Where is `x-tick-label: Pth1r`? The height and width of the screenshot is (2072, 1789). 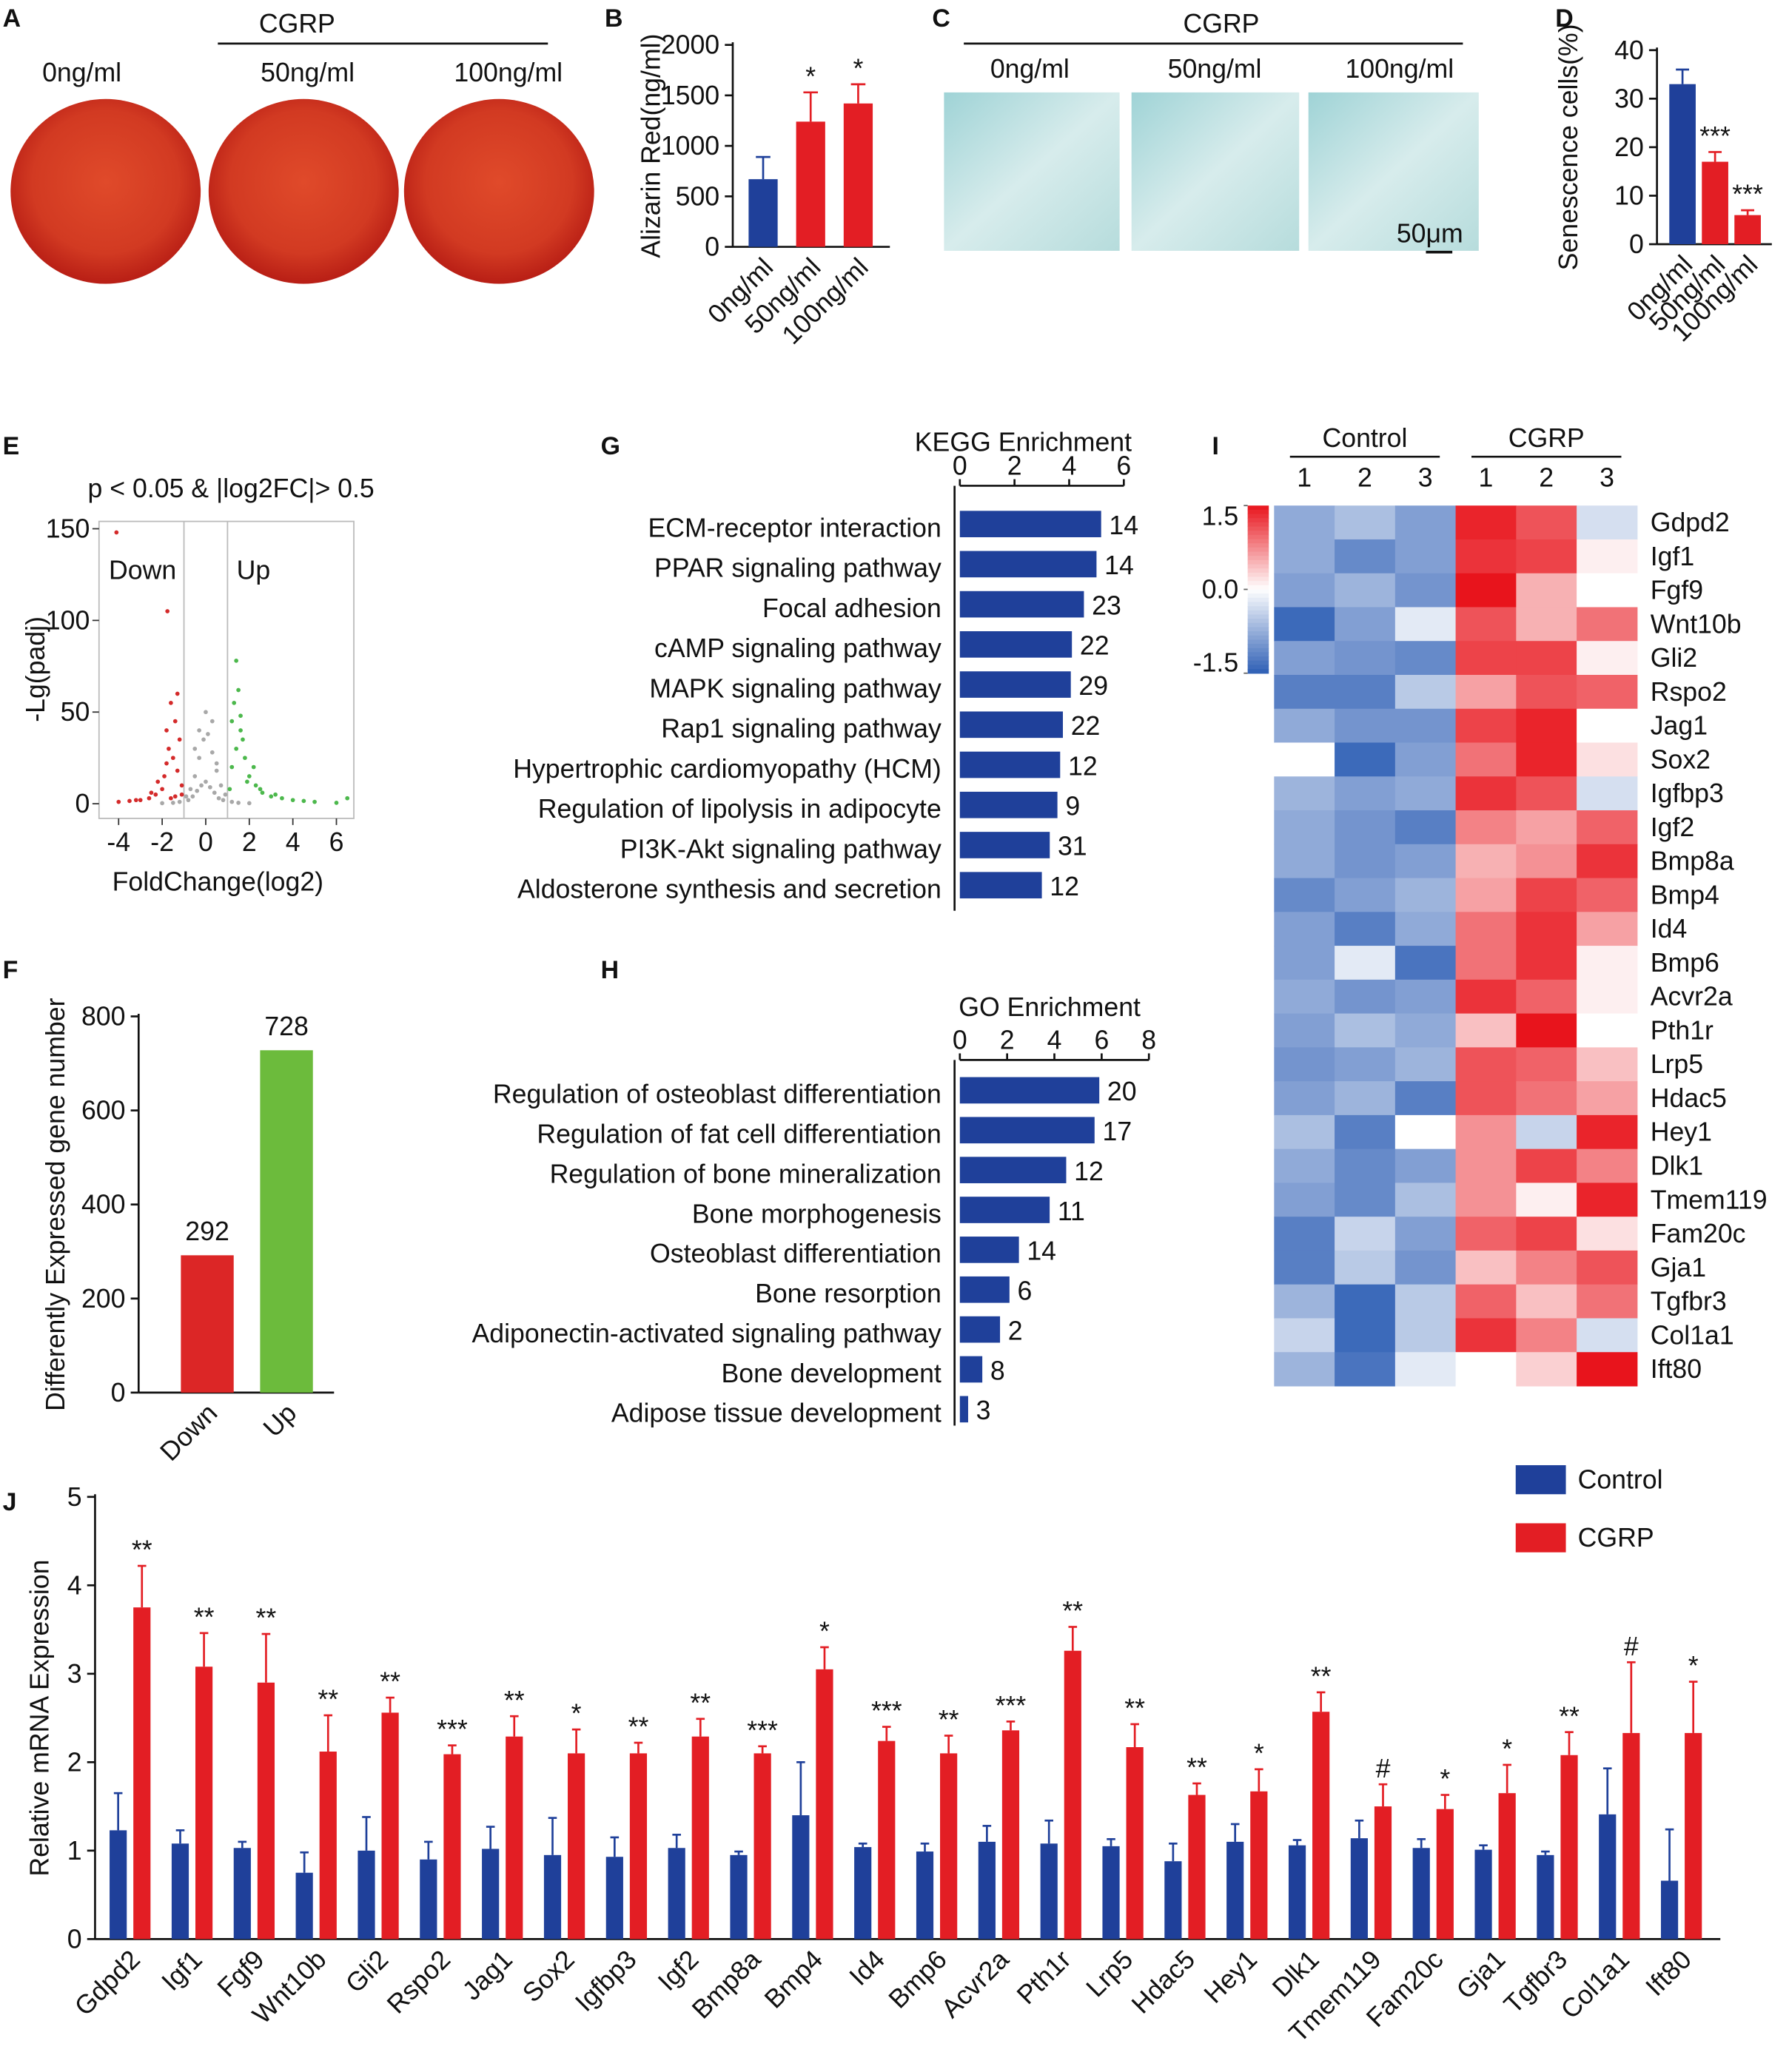
x-tick-label: Pth1r is located at coordinates (1044, 1978).